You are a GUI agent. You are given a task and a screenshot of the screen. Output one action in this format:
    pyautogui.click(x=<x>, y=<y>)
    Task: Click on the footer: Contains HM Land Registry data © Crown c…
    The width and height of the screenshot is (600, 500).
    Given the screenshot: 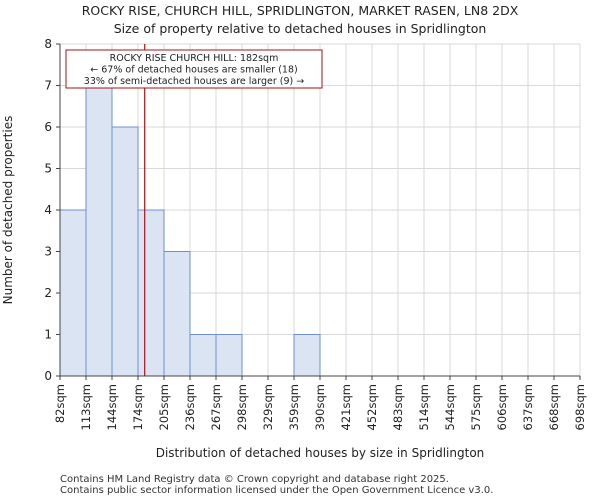 What is the action you would take?
    pyautogui.click(x=276, y=485)
    